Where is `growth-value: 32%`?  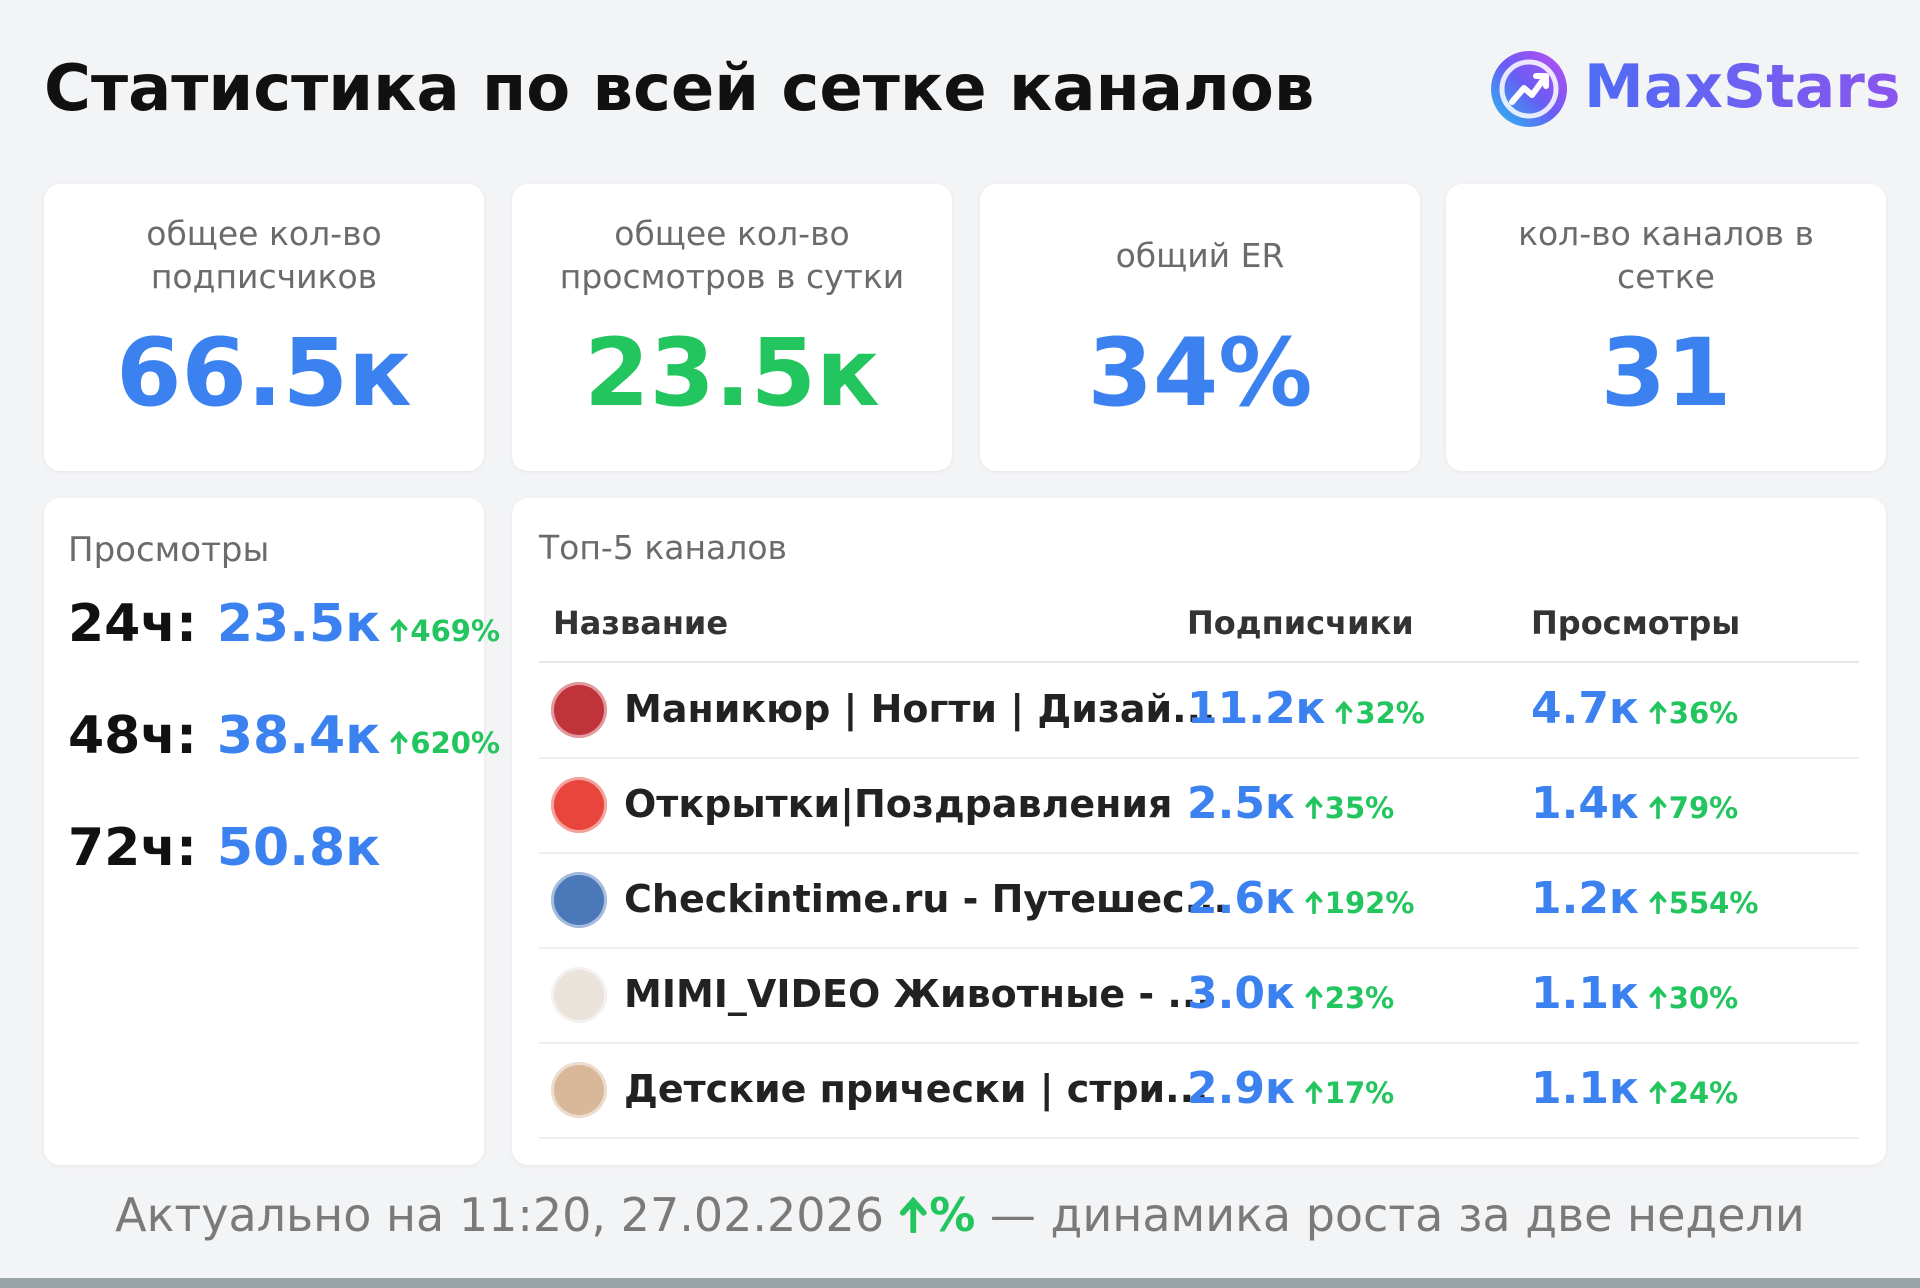 growth-value: 32% is located at coordinates (1390, 713).